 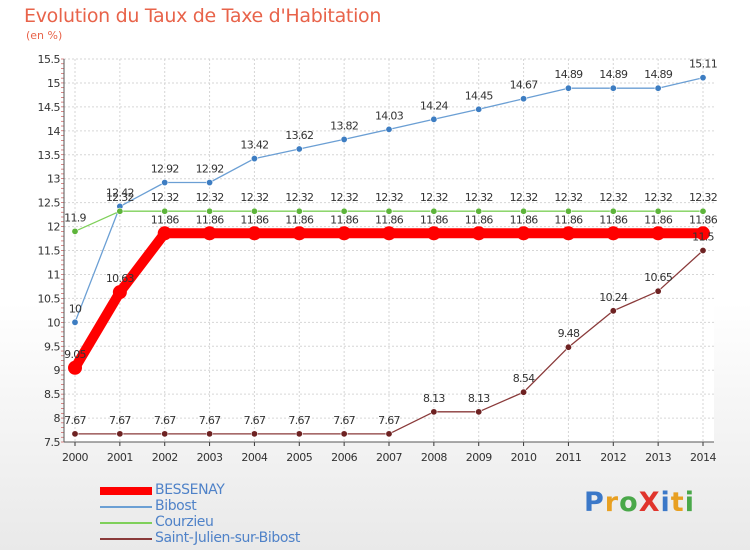 What do you see at coordinates (612, 502) in the screenshot?
I see `logo-letter: r` at bounding box center [612, 502].